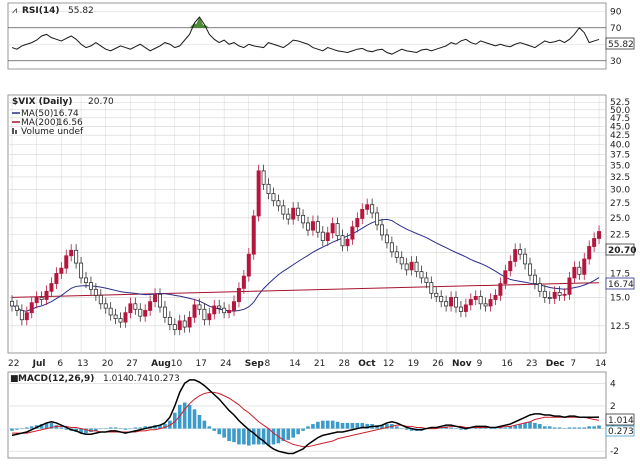 This screenshot has width=640, height=467. Describe the element at coordinates (82, 364) in the screenshot. I see `price-x-tick: 13` at that location.